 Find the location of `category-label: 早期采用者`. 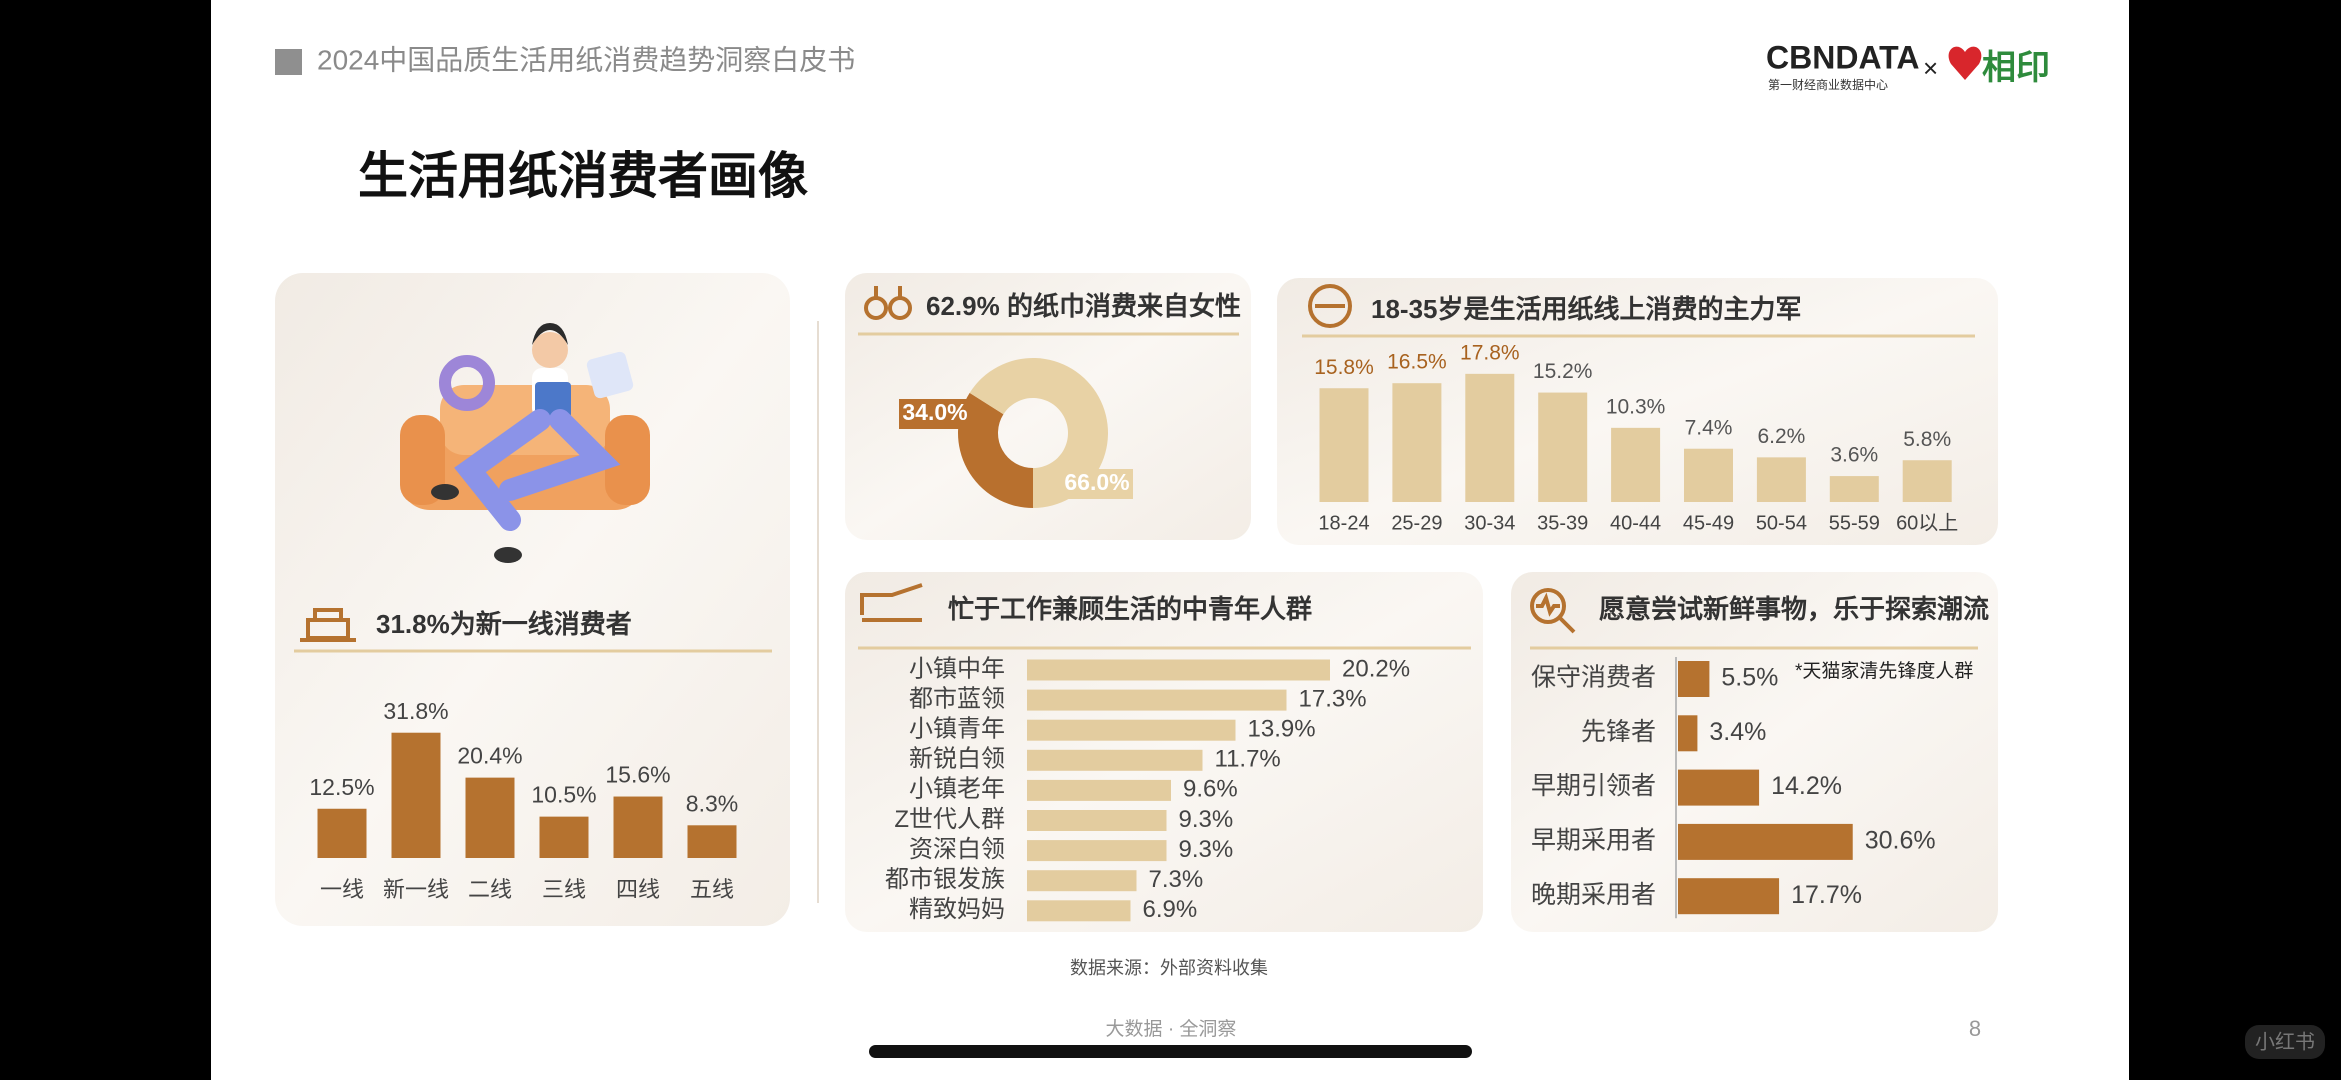

category-label: 早期采用者 is located at coordinates (1593, 841).